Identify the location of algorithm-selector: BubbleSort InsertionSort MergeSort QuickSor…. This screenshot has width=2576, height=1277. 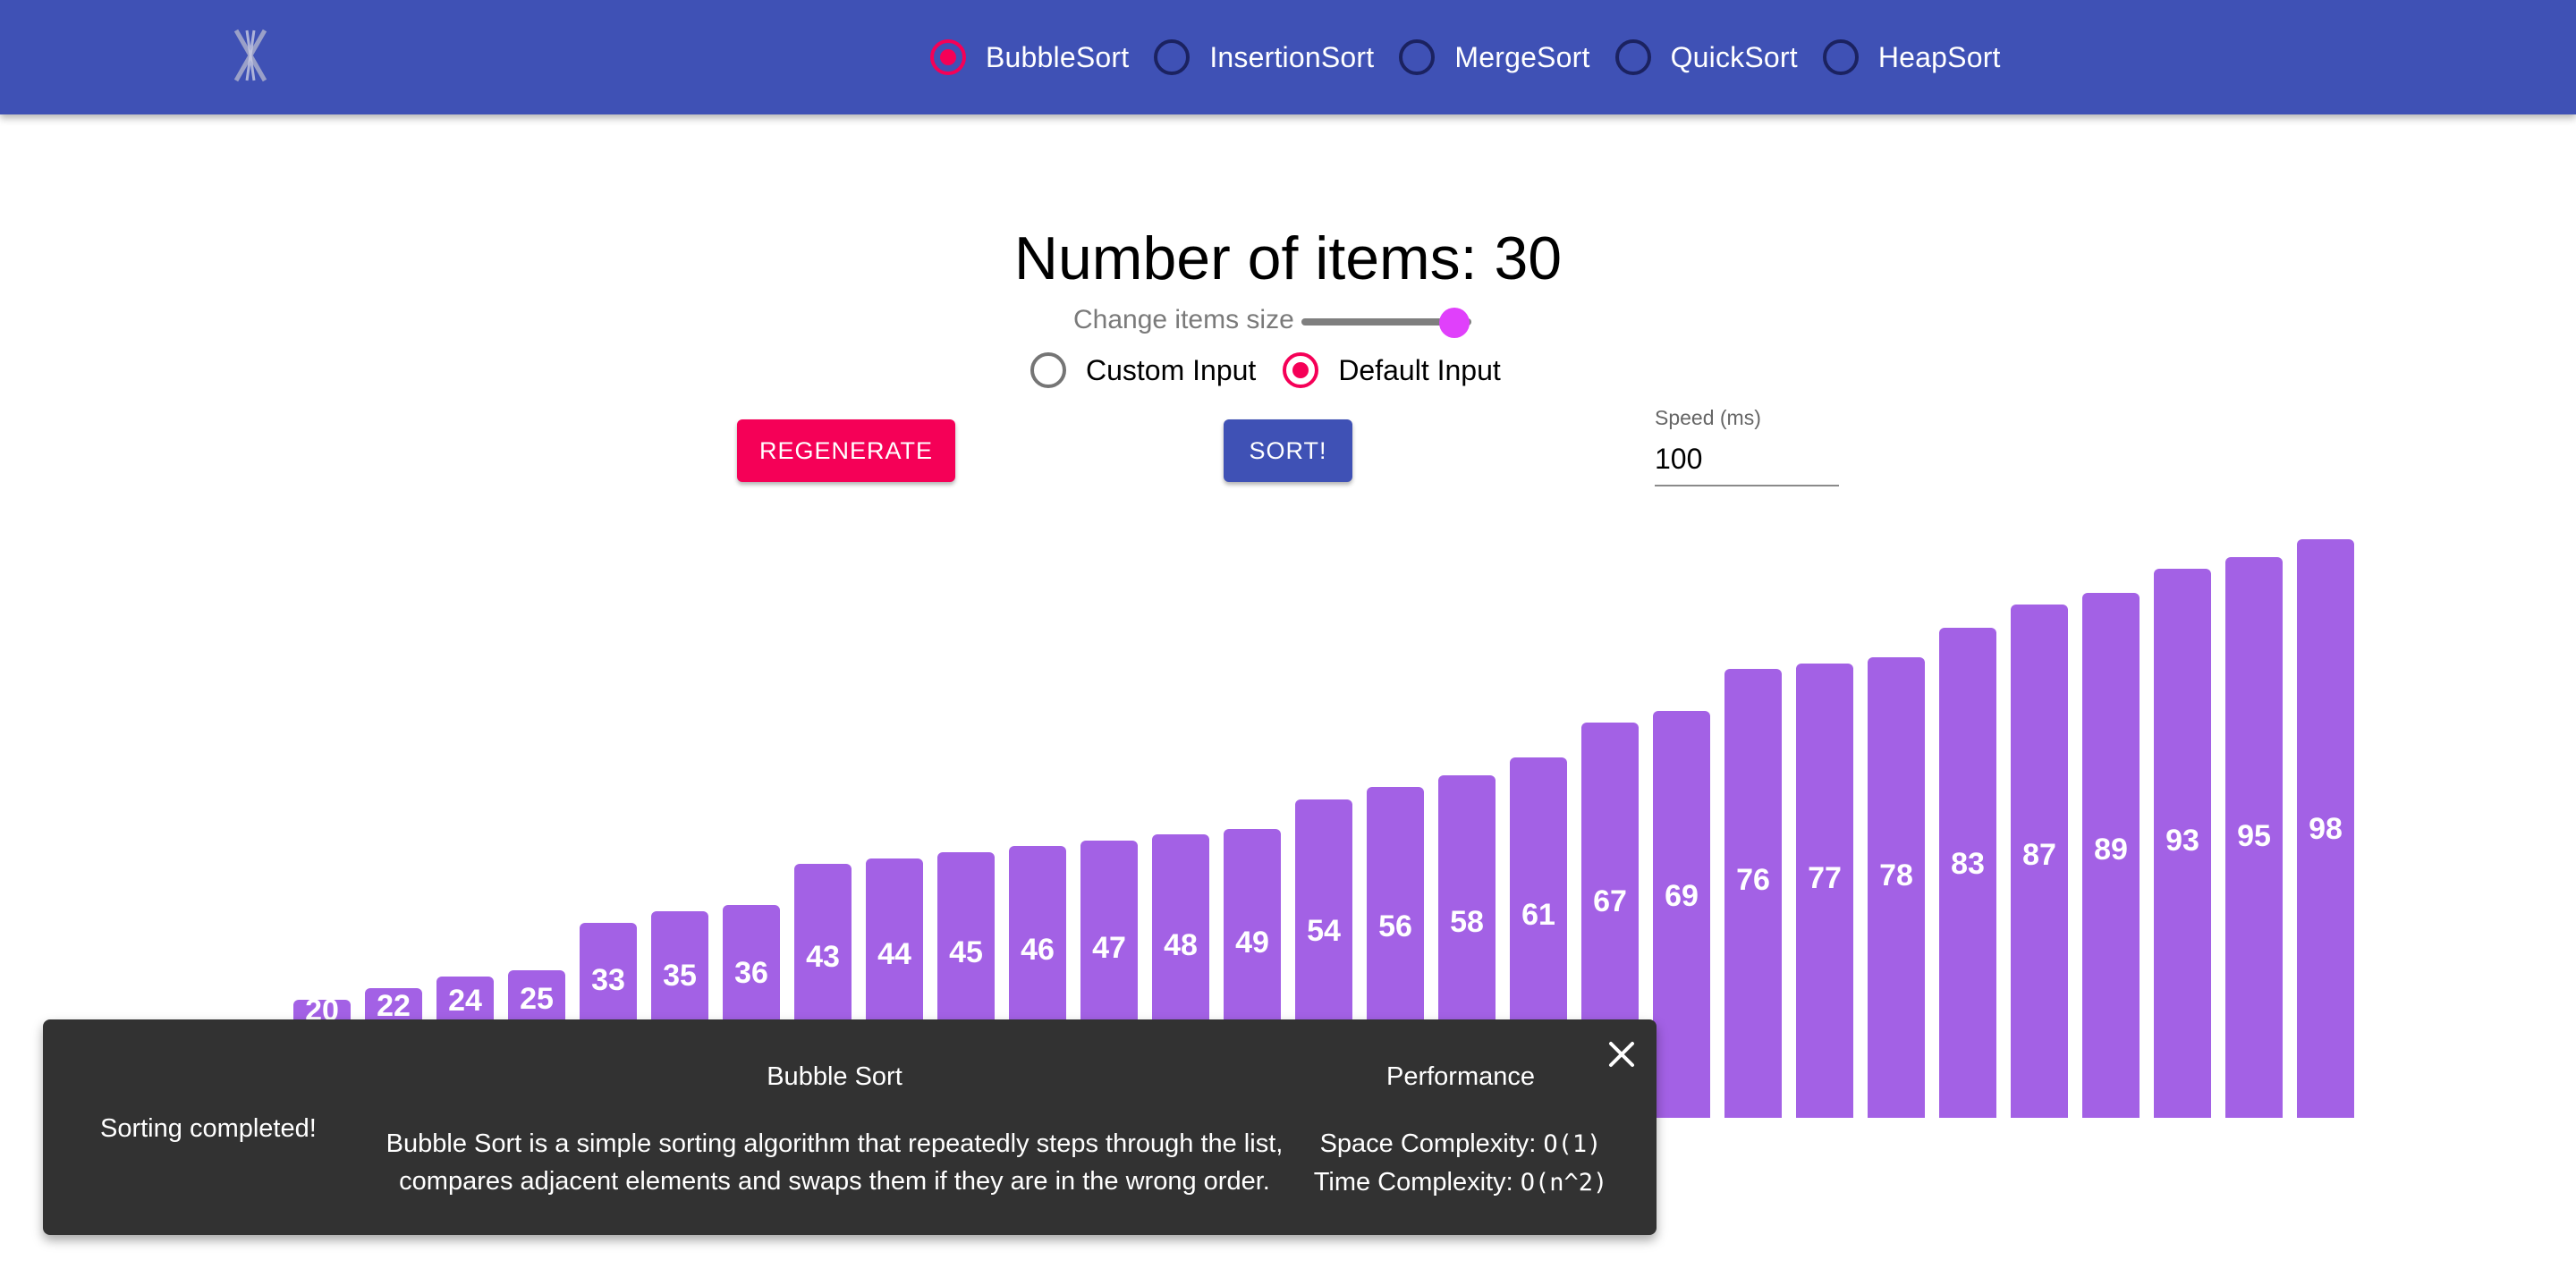
(1478, 57).